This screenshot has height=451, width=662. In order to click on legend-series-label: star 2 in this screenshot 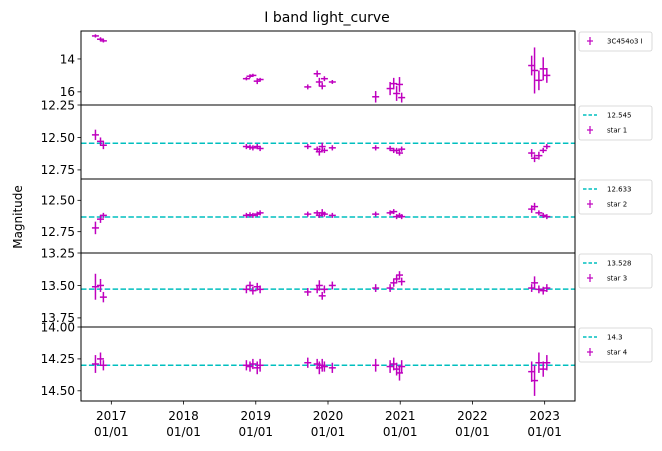, I will do `click(617, 205)`.